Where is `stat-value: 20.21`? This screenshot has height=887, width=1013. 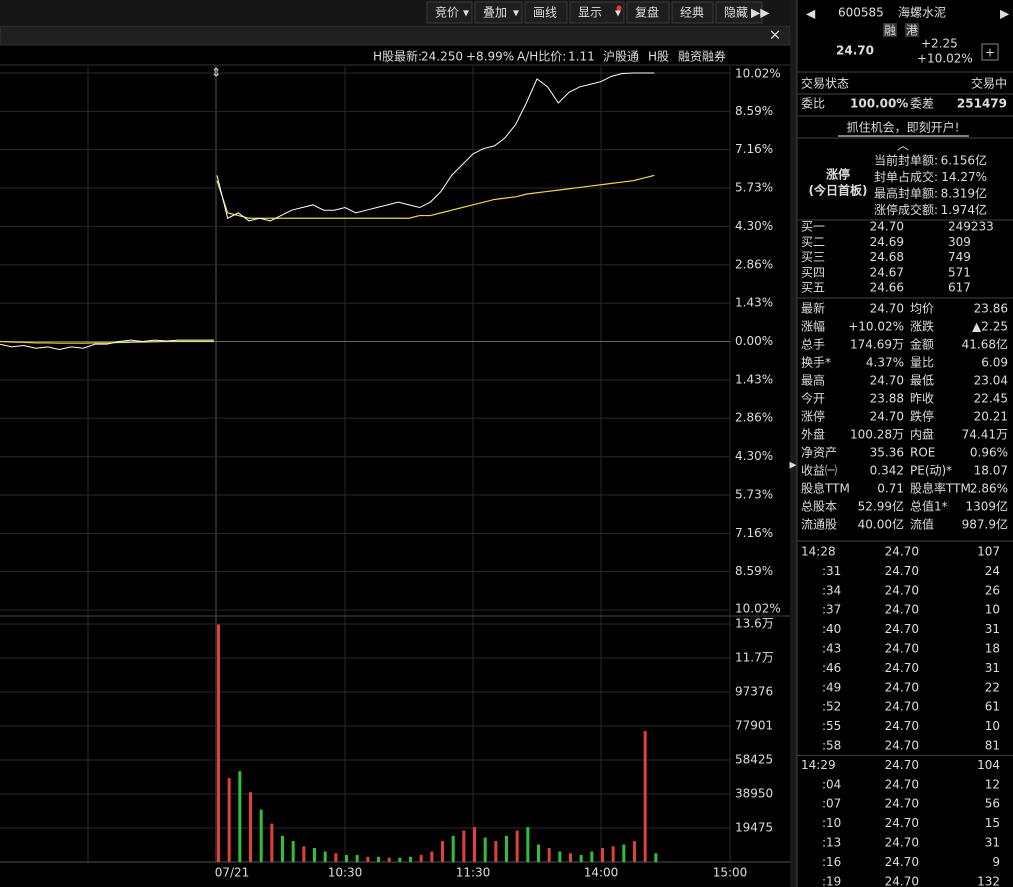 stat-value: 20.21 is located at coordinates (991, 417).